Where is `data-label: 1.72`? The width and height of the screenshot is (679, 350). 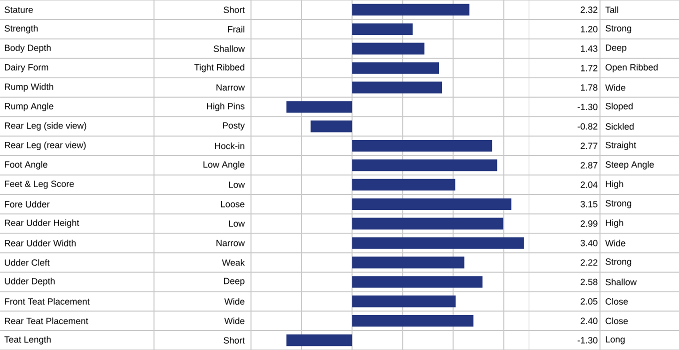
data-label: 1.72 is located at coordinates (589, 68).